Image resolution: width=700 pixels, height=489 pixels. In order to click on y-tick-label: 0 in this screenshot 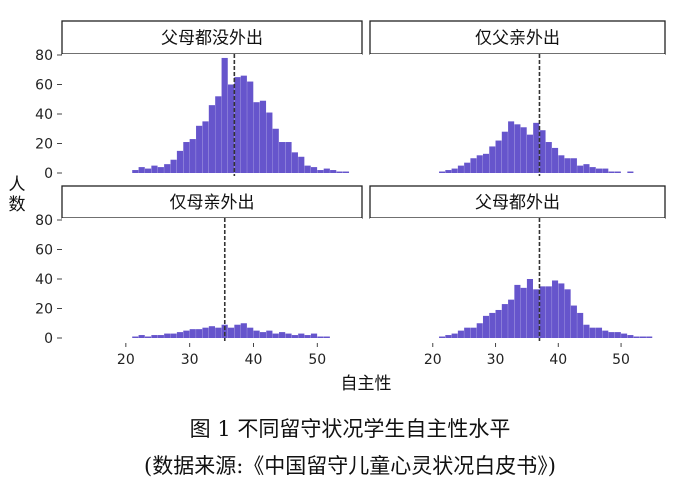, I will do `click(48, 339)`.